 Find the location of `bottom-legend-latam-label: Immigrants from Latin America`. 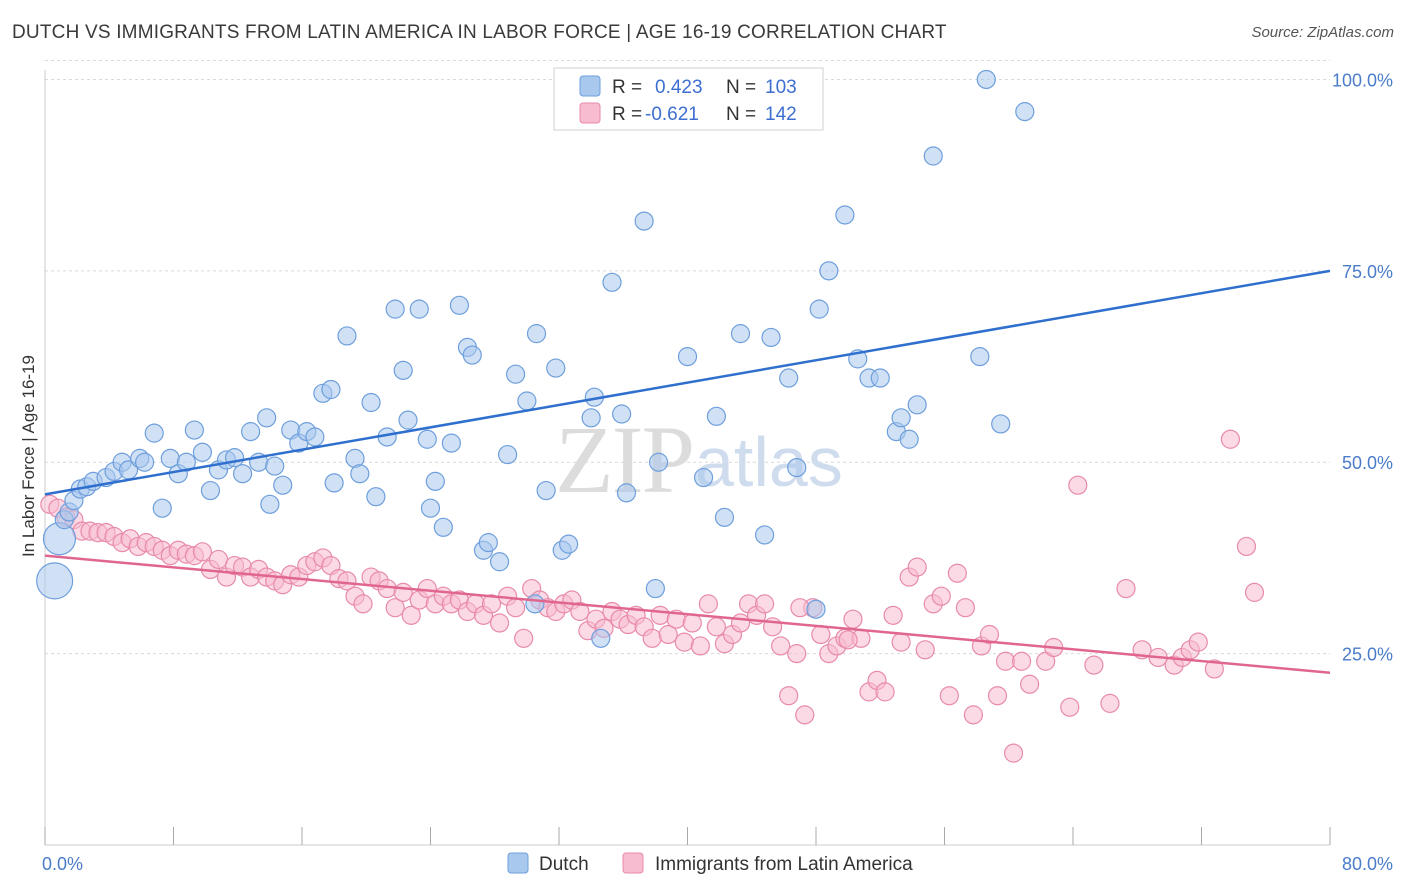

bottom-legend-latam-label: Immigrants from Latin America is located at coordinates (784, 864).